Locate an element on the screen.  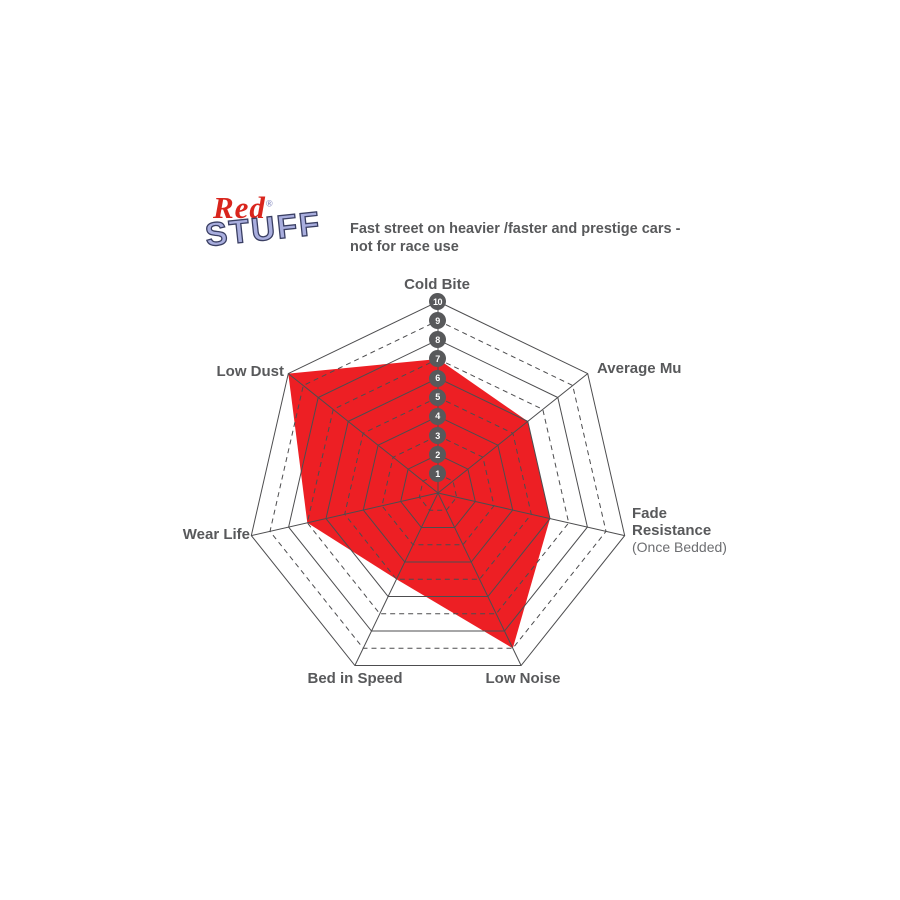
scale-badge-7: 7 is located at coordinates (437, 359).